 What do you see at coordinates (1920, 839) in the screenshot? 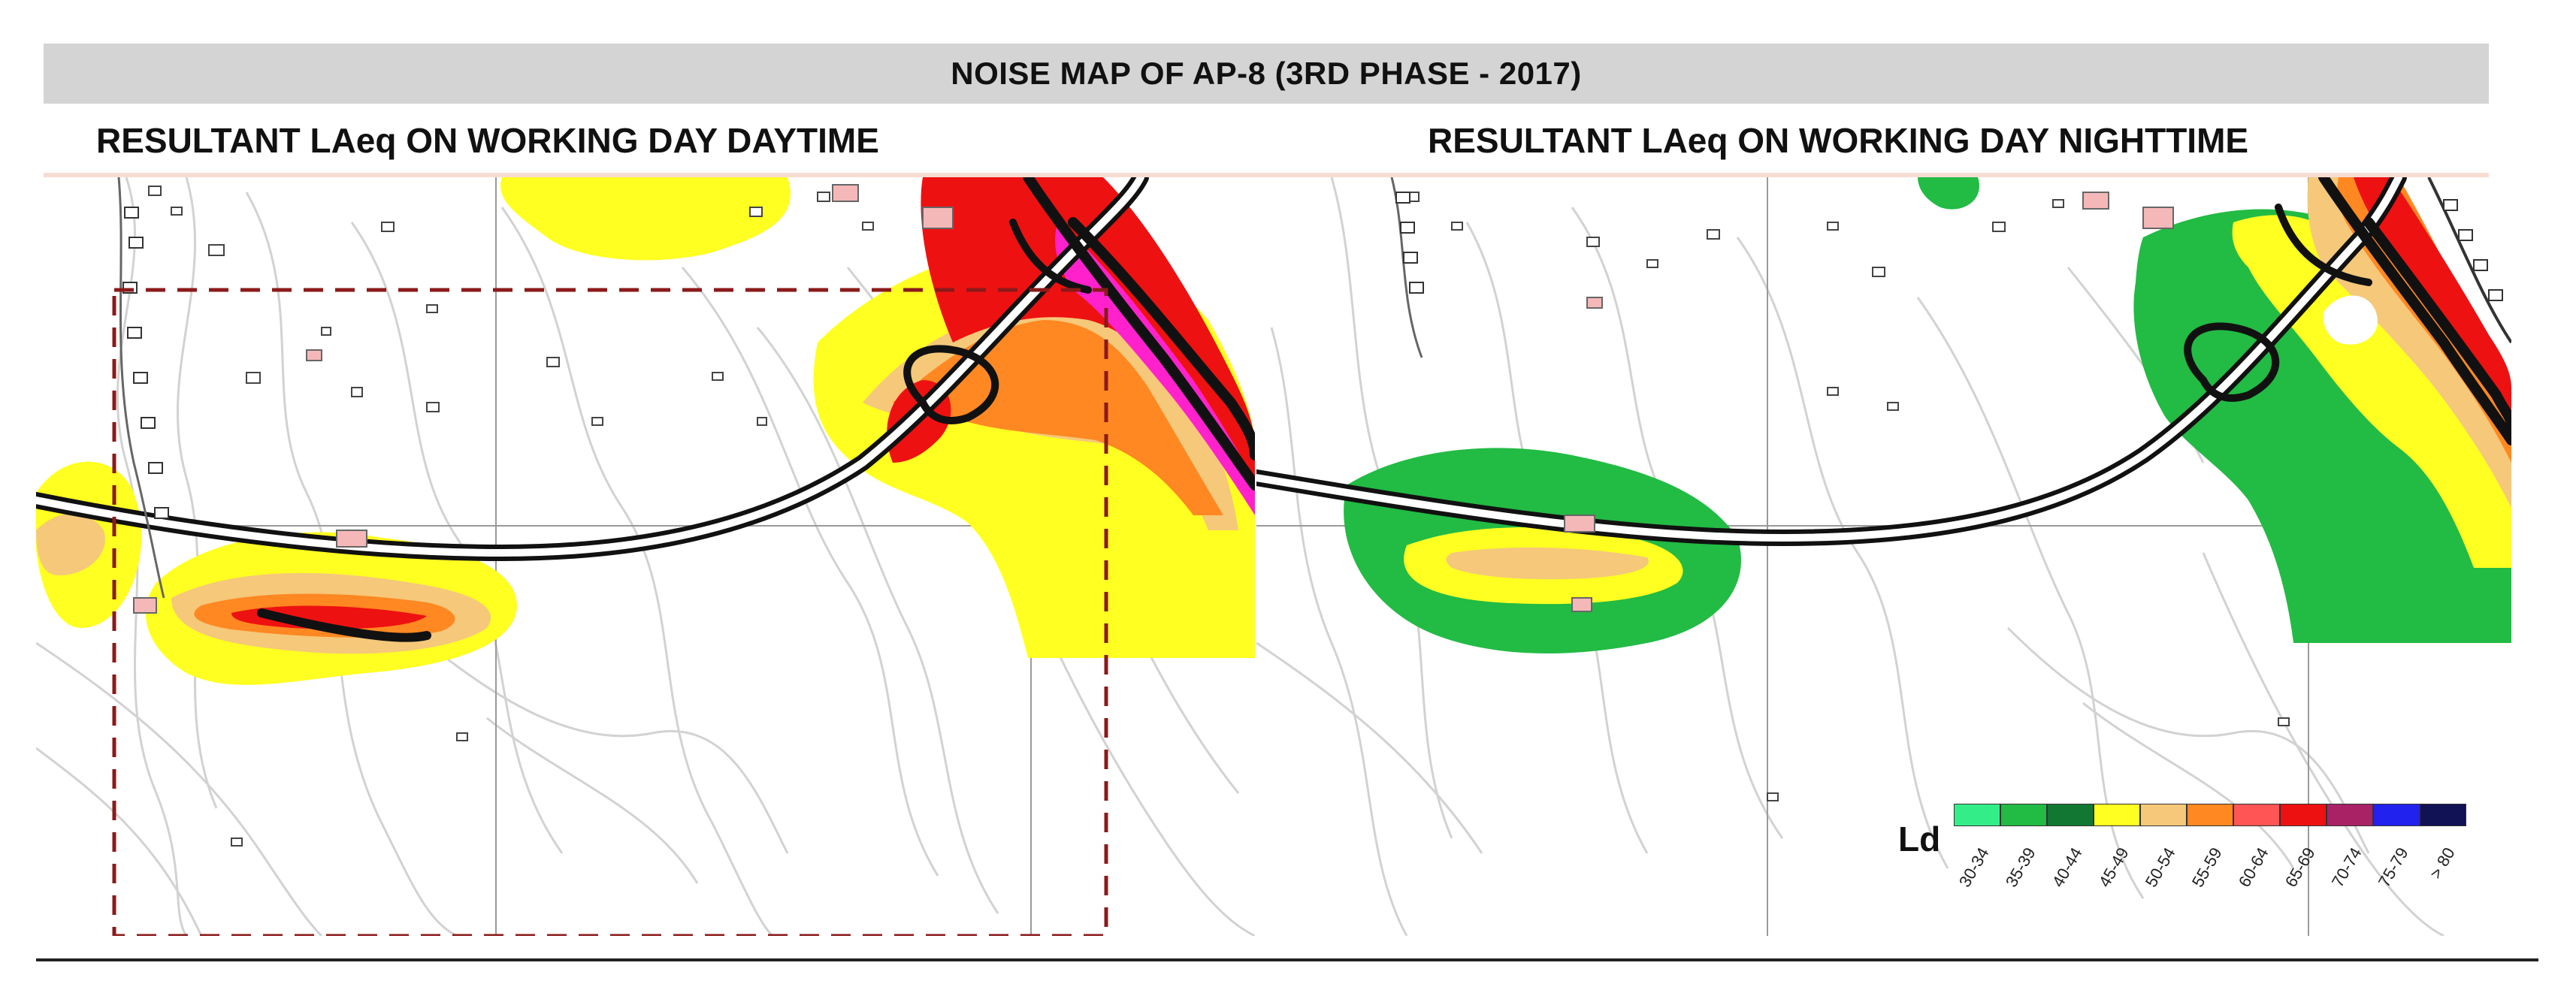
I see `legend-title: Ld` at bounding box center [1920, 839].